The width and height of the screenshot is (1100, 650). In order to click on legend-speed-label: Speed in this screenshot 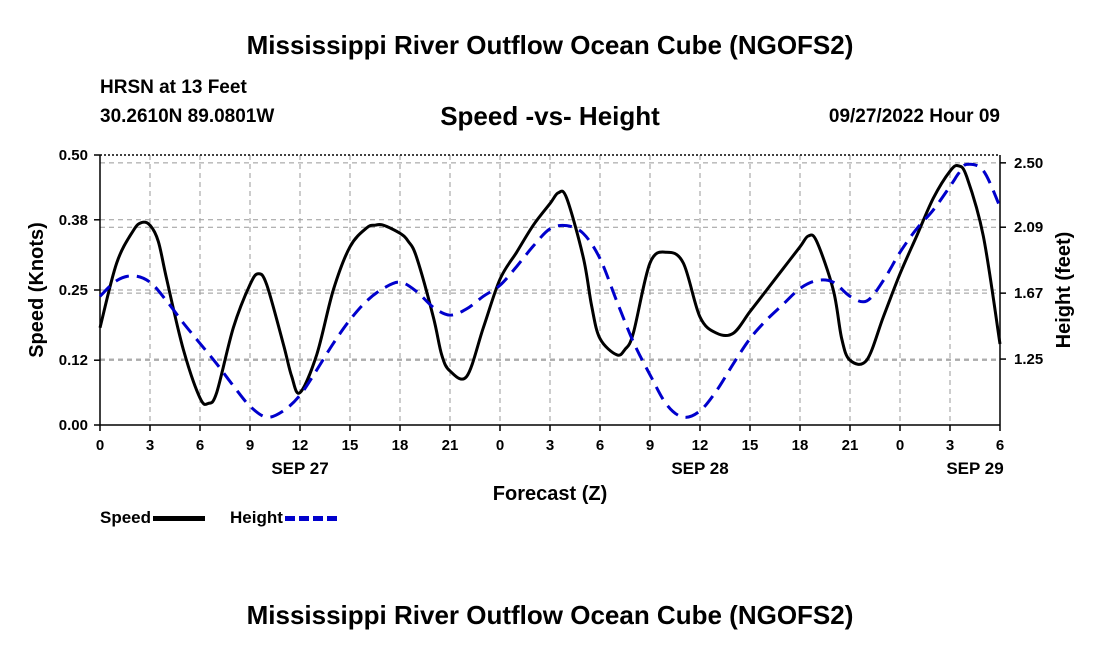, I will do `click(126, 517)`.